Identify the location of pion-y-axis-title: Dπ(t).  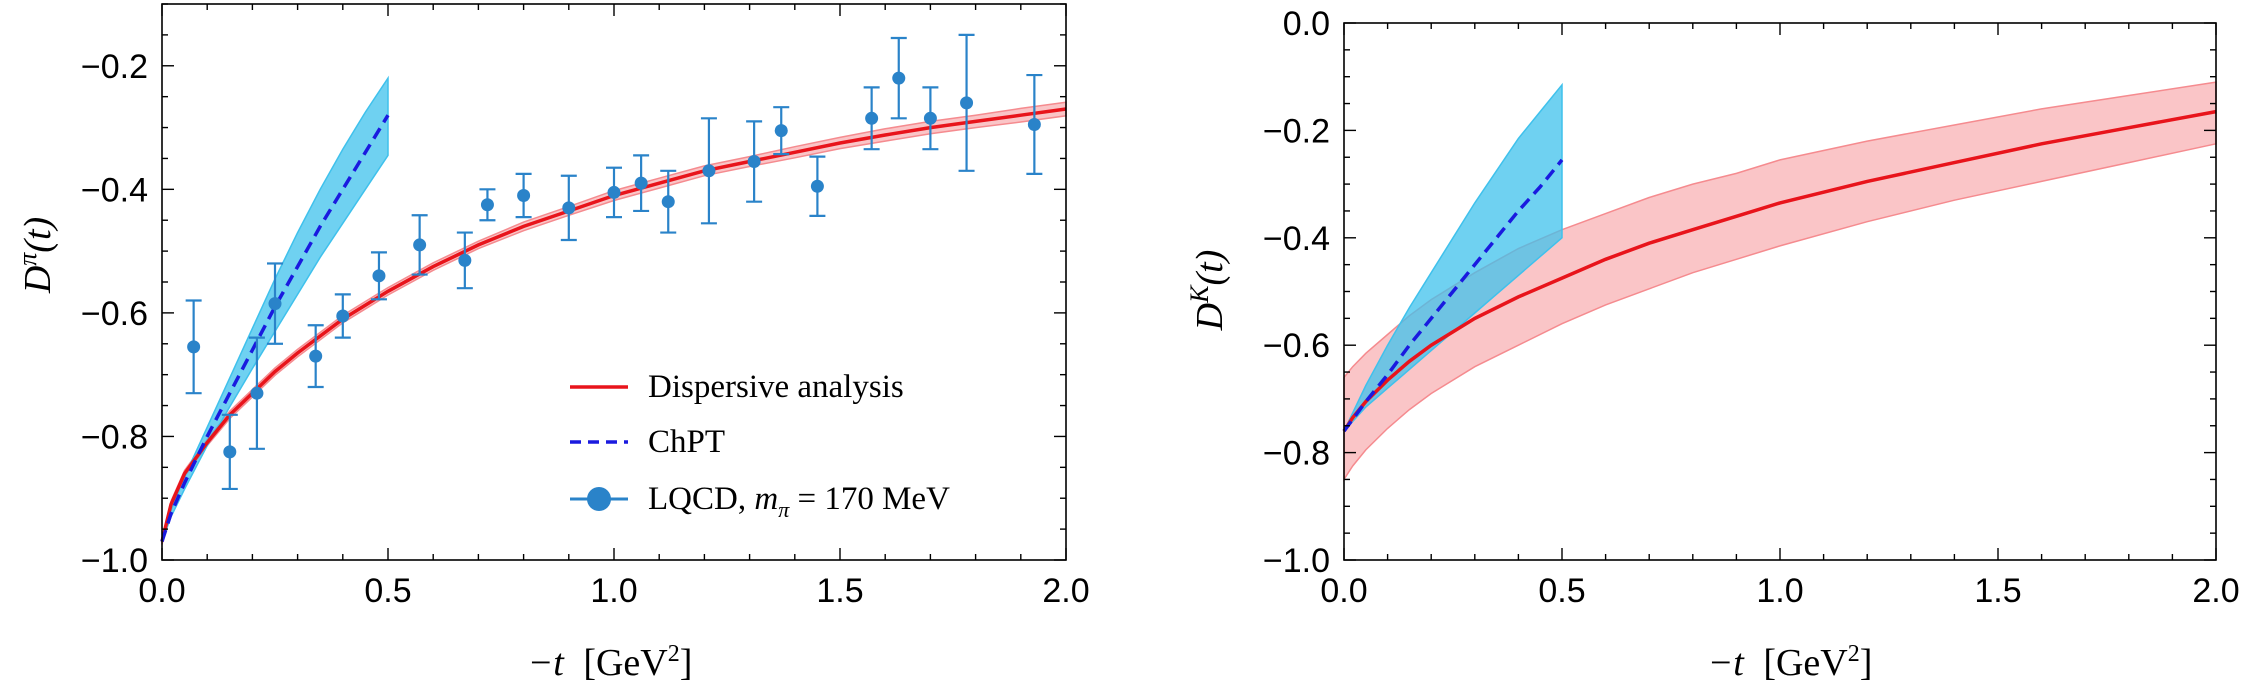
(36, 255).